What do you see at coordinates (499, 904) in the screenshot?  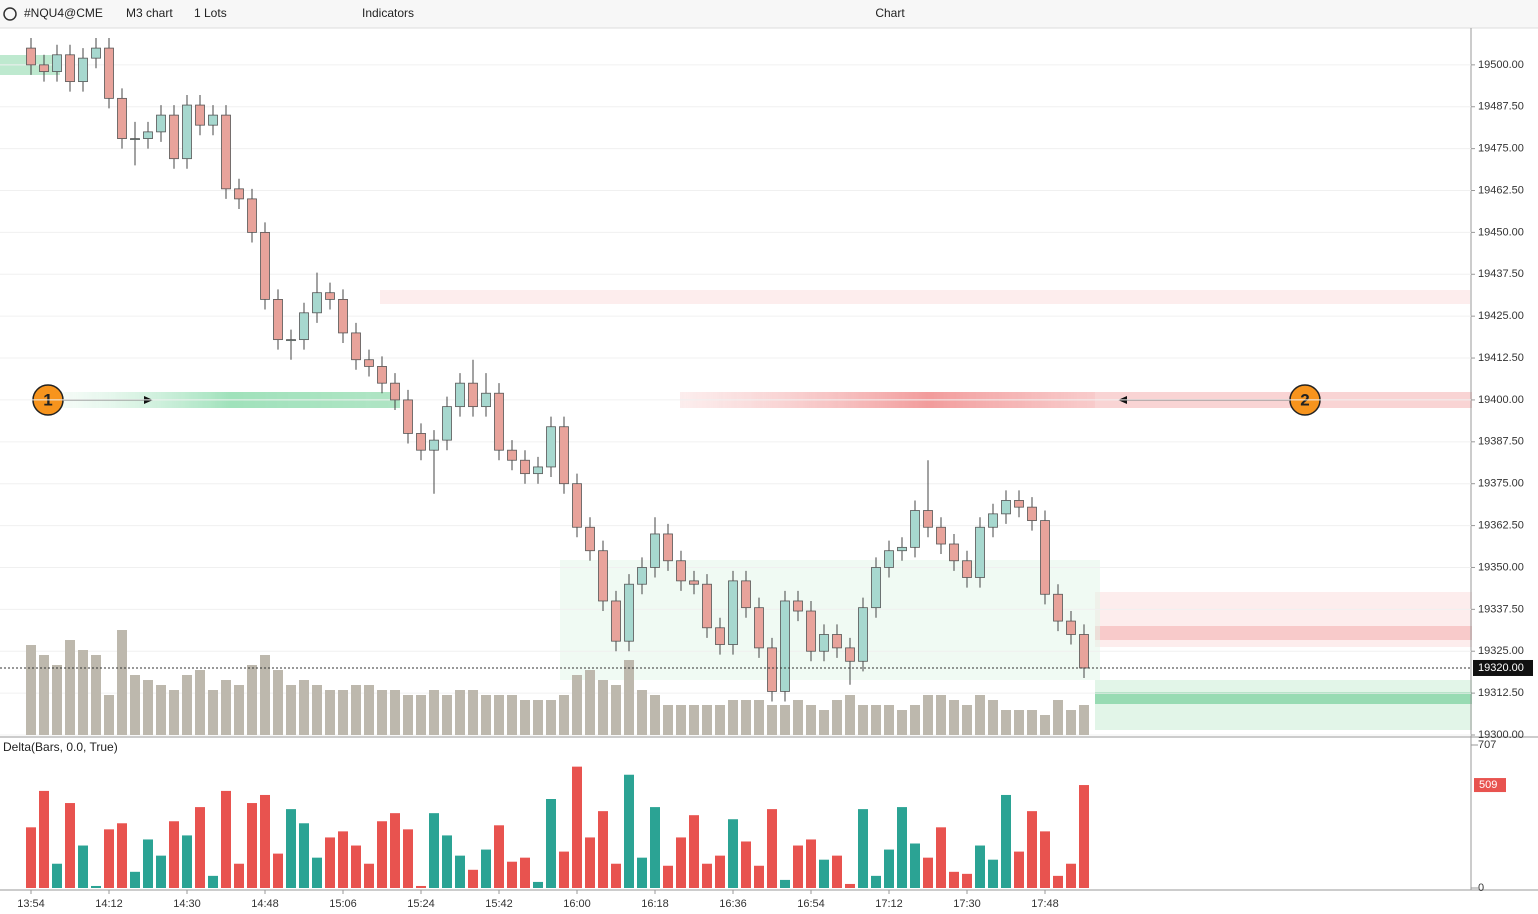 I see `x-tick-label: 15:42` at bounding box center [499, 904].